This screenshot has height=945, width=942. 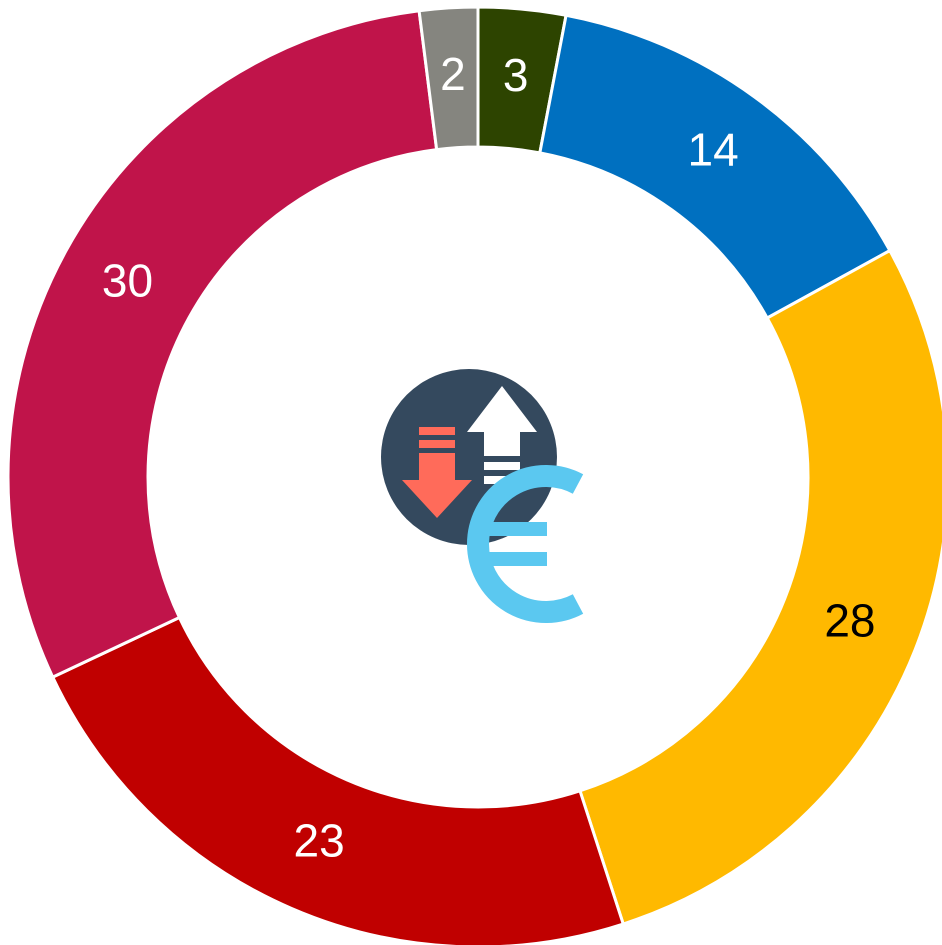 What do you see at coordinates (319, 840) in the screenshot?
I see `data-label: 23` at bounding box center [319, 840].